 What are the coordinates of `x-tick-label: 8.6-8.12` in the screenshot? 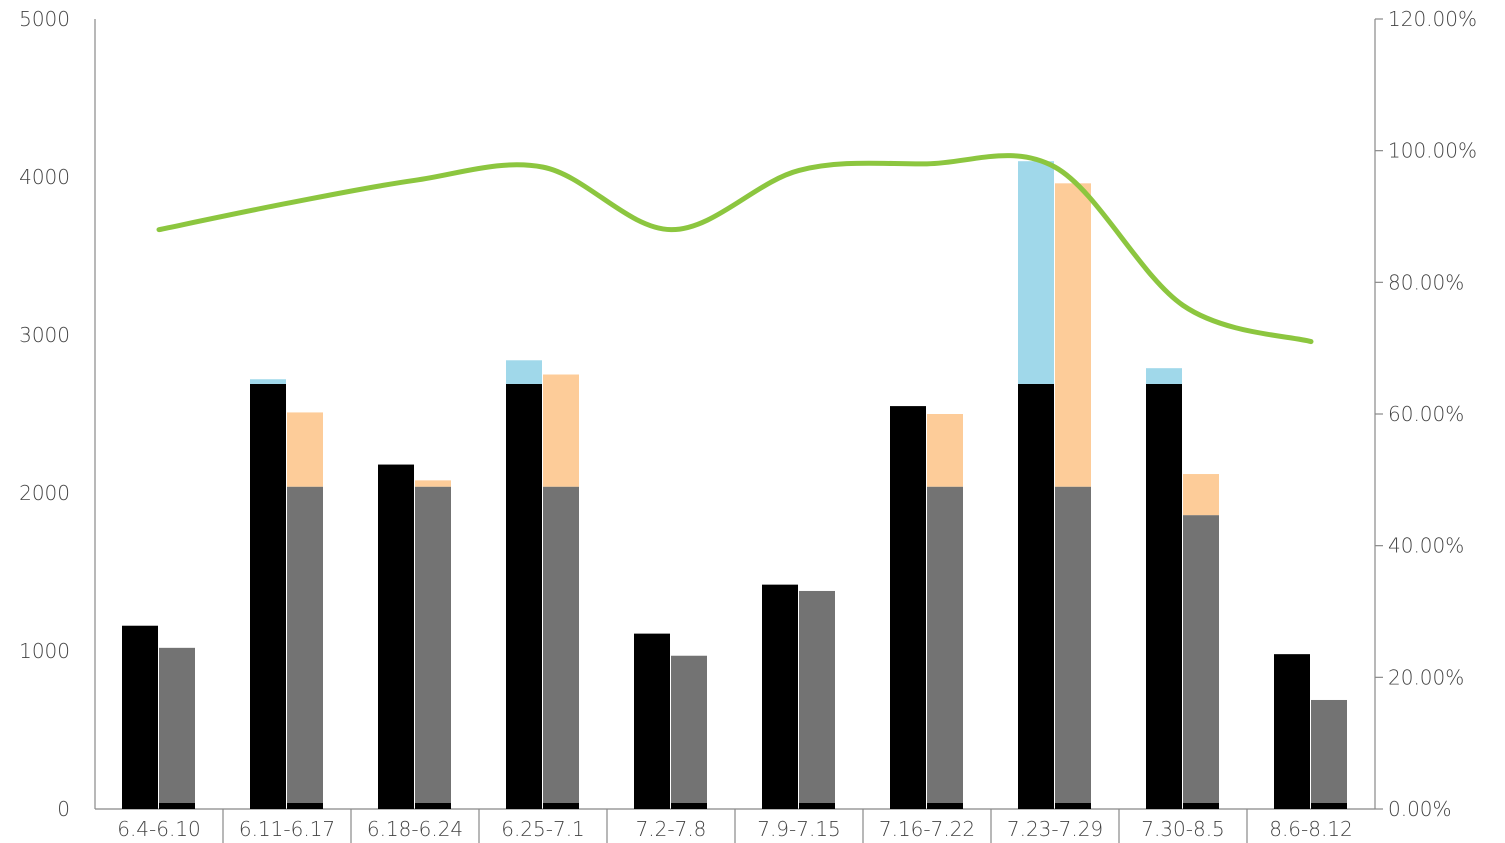 It's located at (1311, 829).